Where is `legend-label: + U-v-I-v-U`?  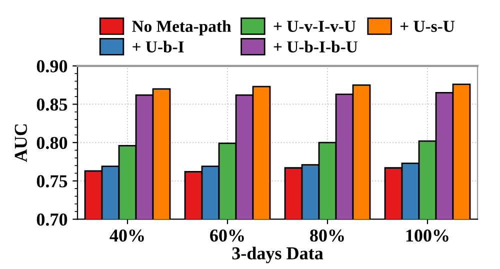
legend-label: + U-v-I-v-U is located at coordinates (315, 26).